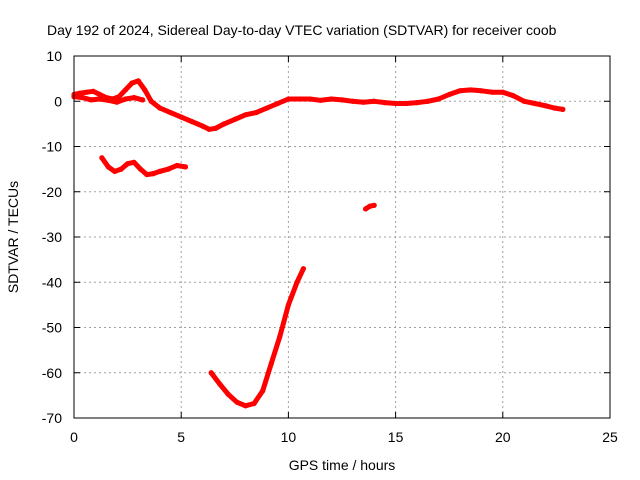 The height and width of the screenshot is (480, 640). I want to click on y-tick-label: -60, so click(52, 373).